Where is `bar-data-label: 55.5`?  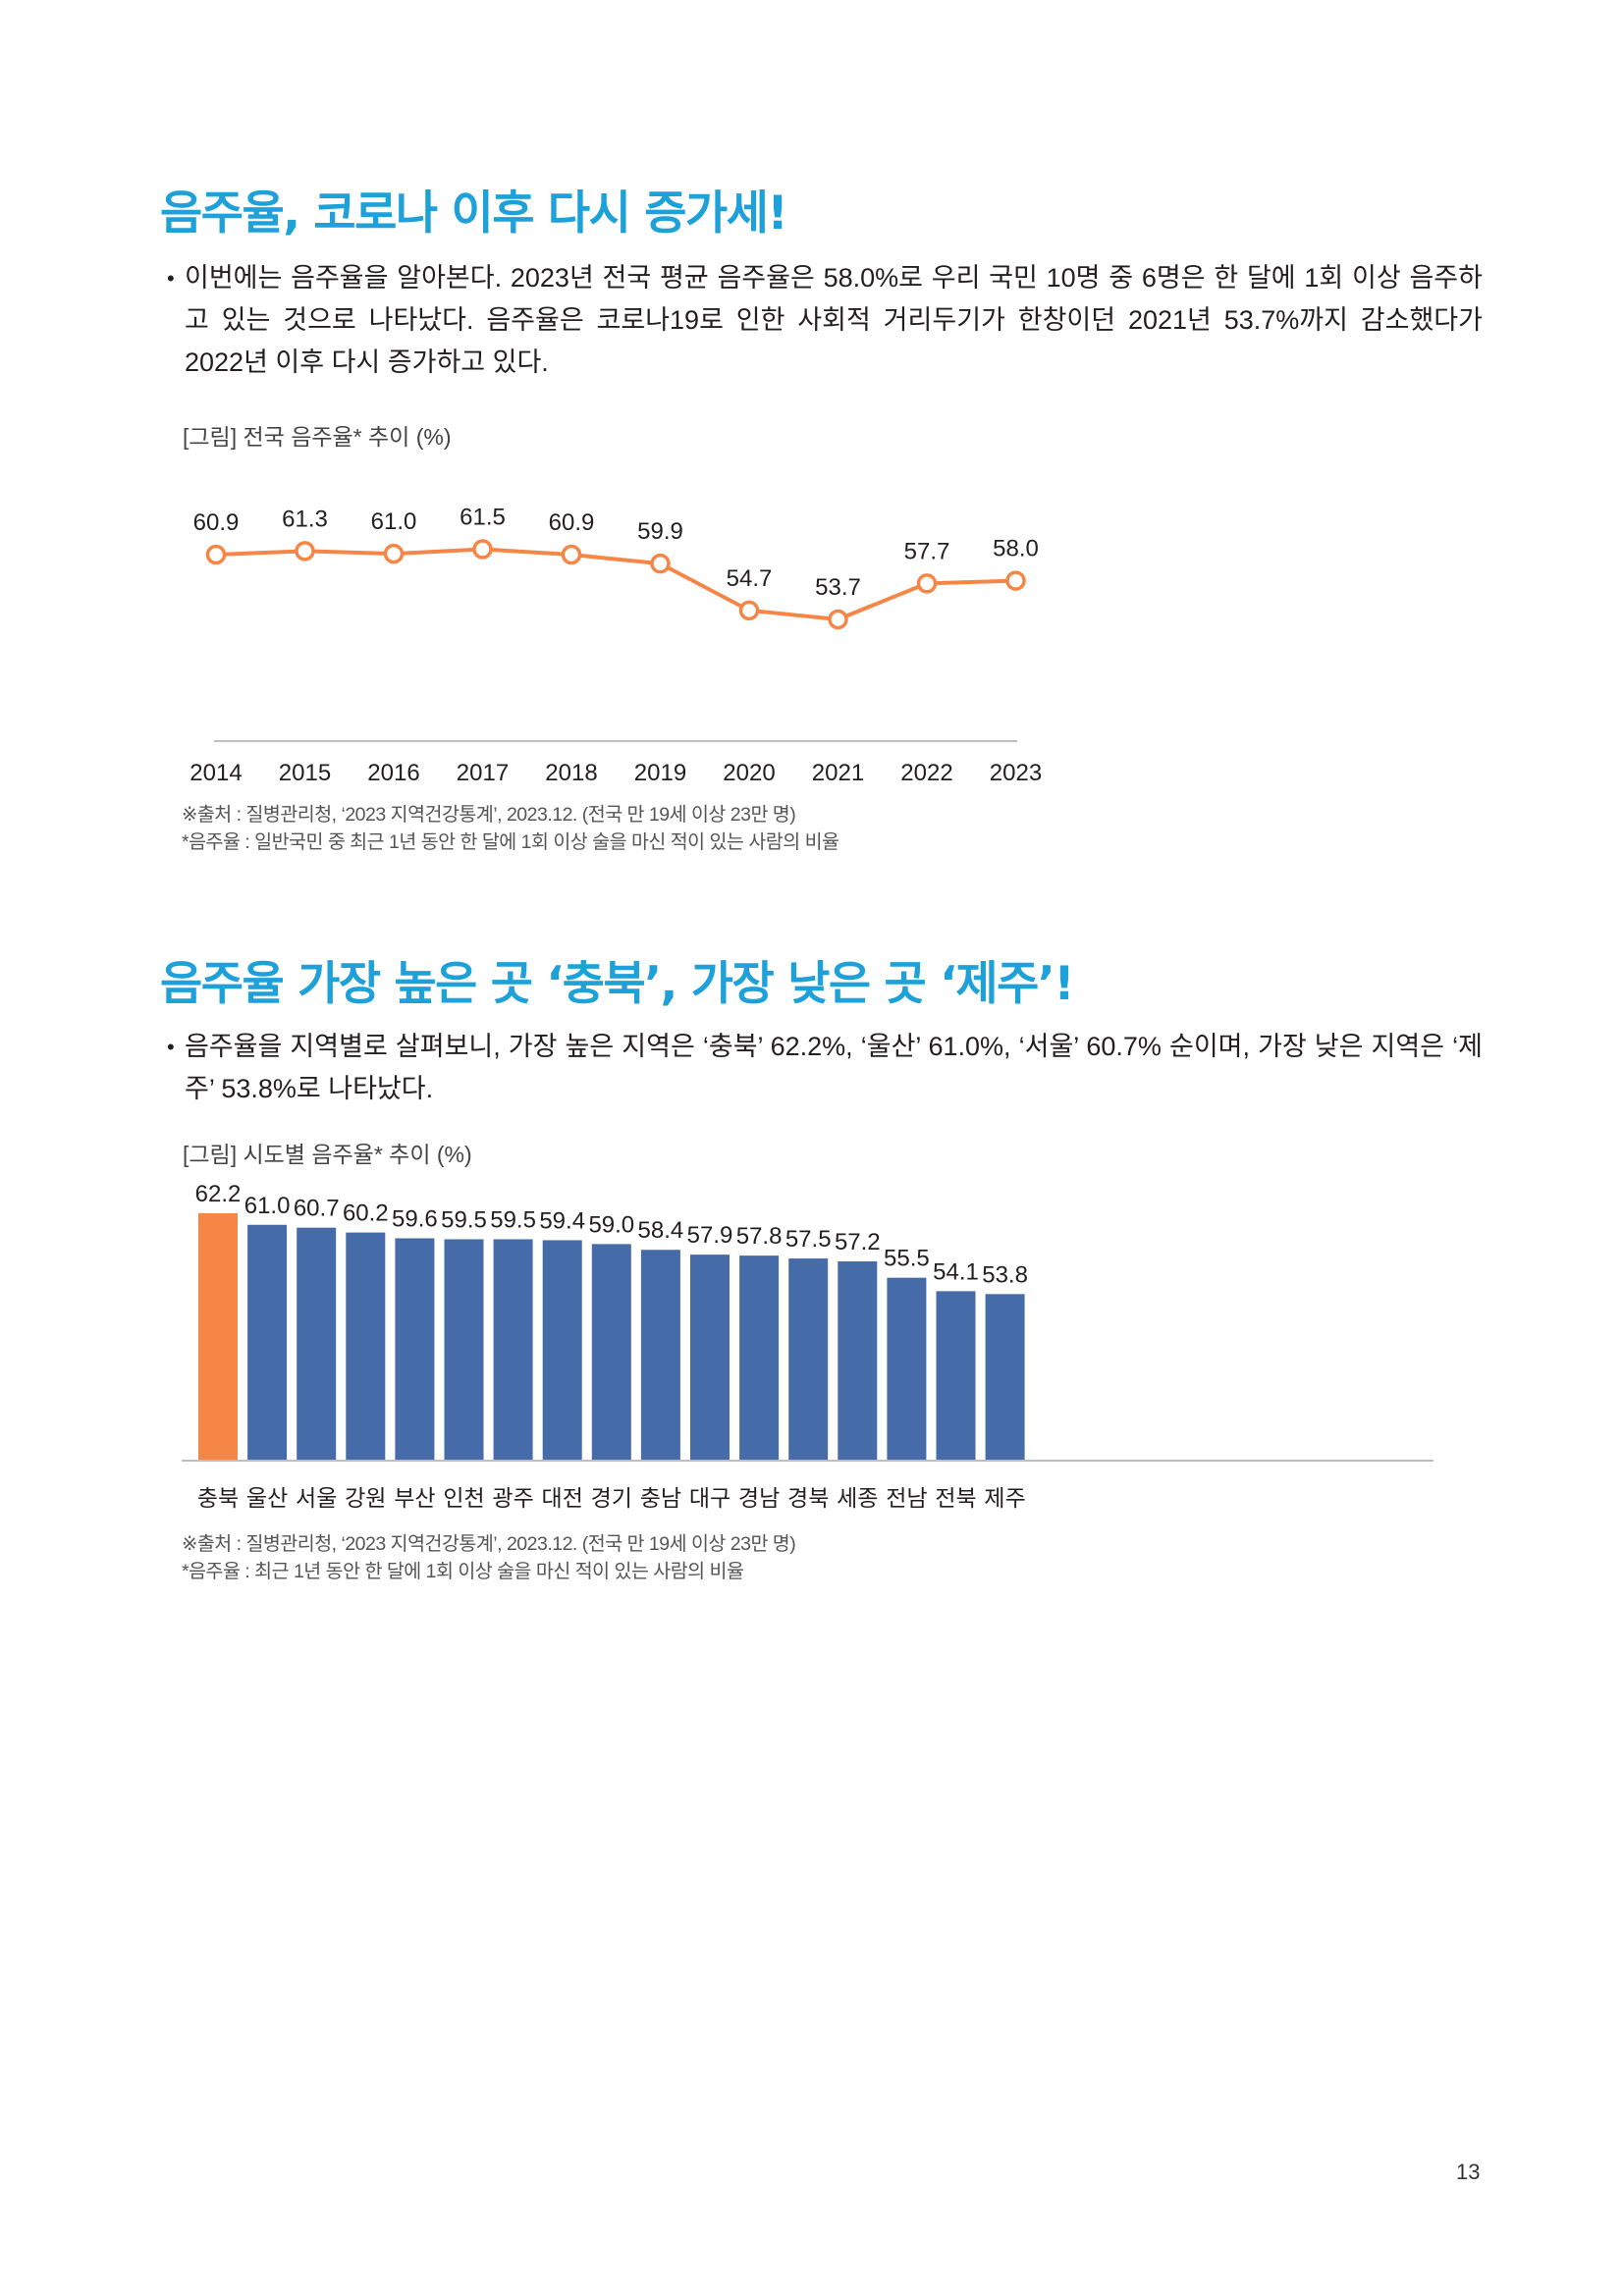 bar-data-label: 55.5 is located at coordinates (907, 1259).